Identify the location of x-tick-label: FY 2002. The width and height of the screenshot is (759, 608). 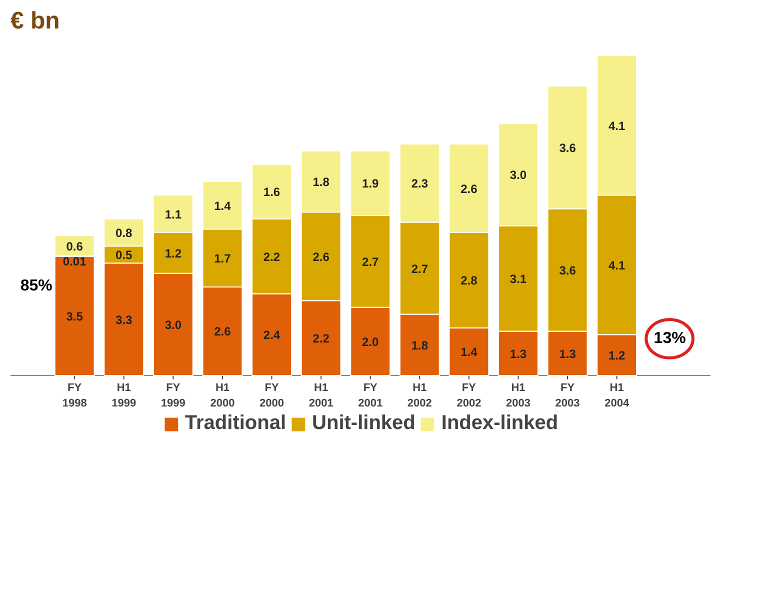
(469, 396).